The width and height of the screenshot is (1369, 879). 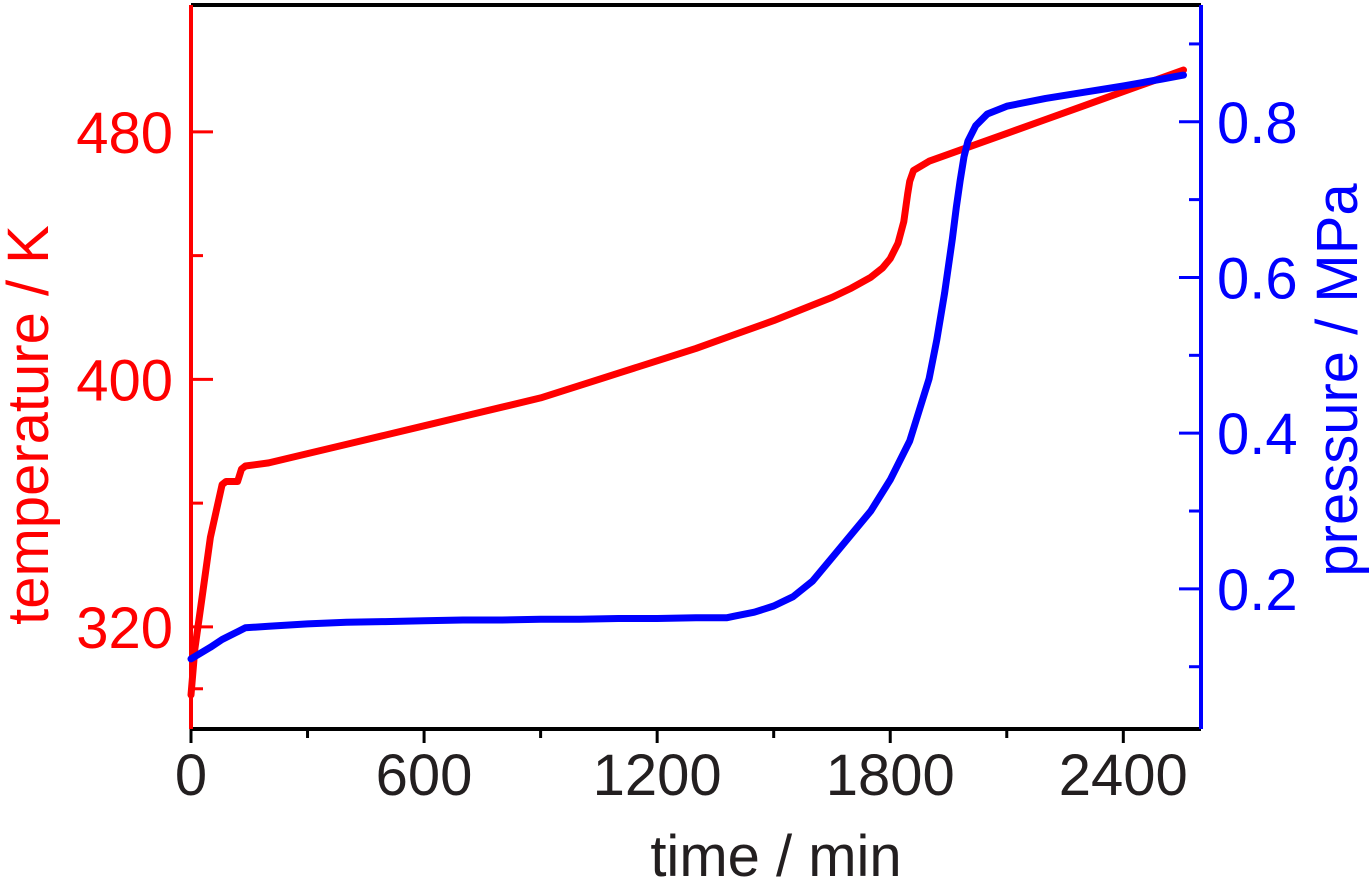 What do you see at coordinates (124, 380) in the screenshot?
I see `temperature-tick-label: 400` at bounding box center [124, 380].